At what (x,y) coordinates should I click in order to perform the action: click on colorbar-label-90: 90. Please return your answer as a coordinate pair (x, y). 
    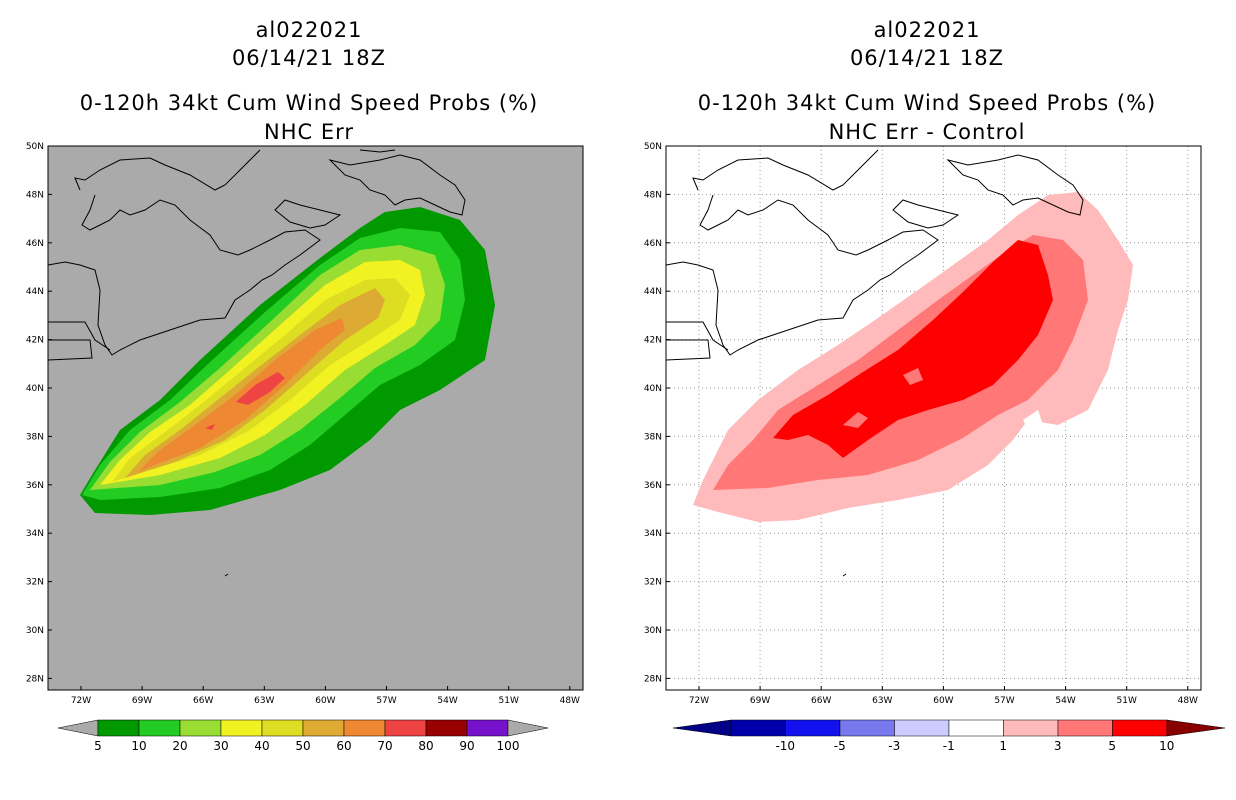
    Looking at the image, I should click on (466, 746).